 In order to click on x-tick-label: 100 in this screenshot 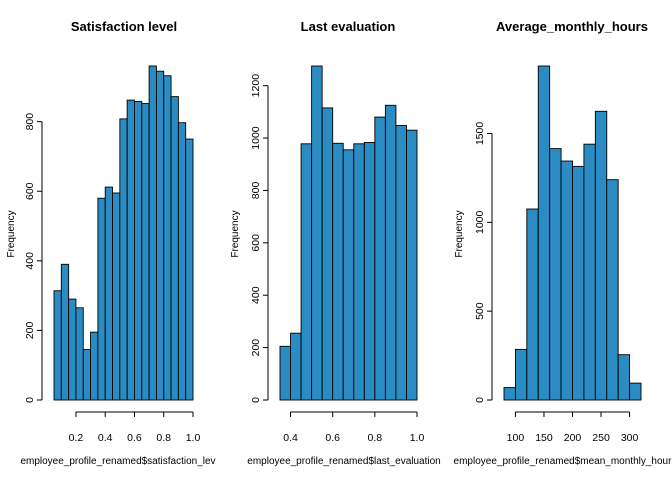, I will do `click(516, 438)`.